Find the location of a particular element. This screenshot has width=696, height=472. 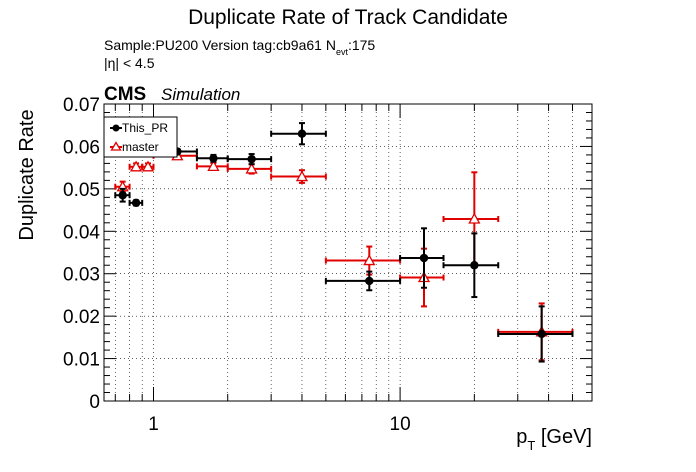

sample-info-suffix: :175 is located at coordinates (361, 45).